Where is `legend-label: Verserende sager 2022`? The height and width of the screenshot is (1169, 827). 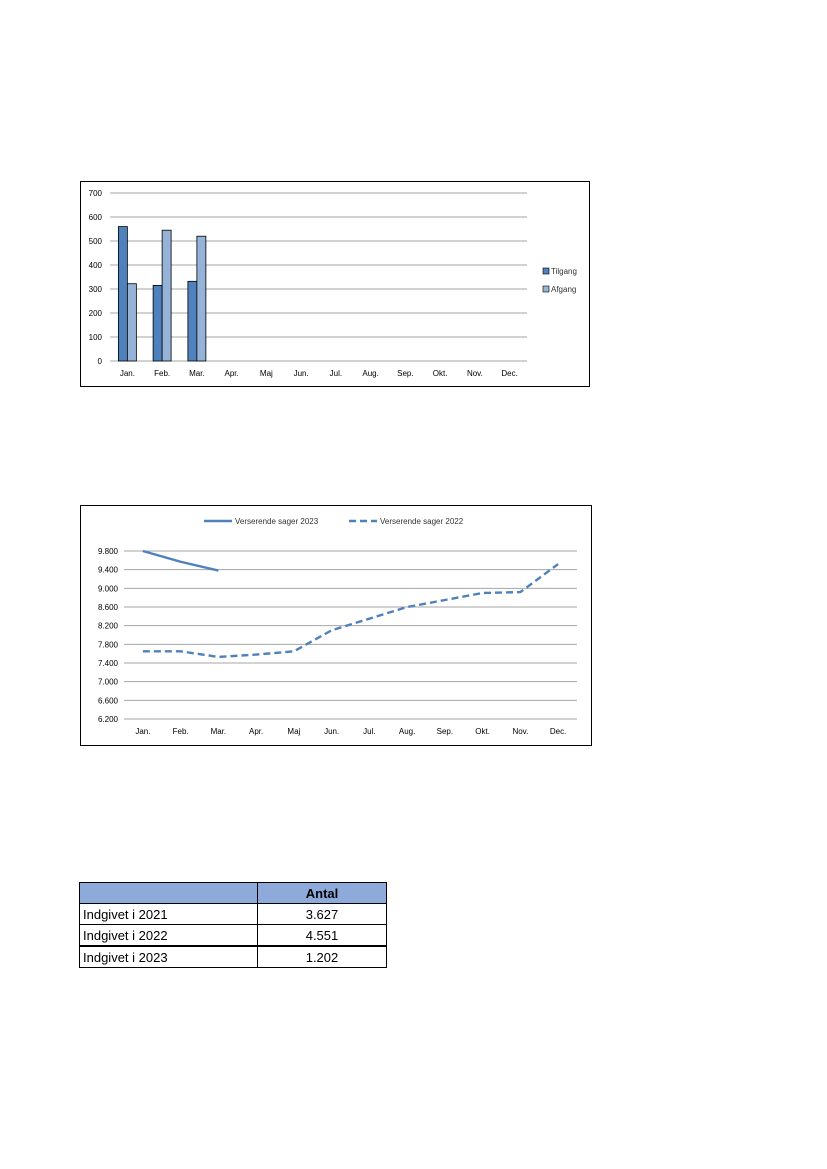 legend-label: Verserende sager 2022 is located at coordinates (422, 521).